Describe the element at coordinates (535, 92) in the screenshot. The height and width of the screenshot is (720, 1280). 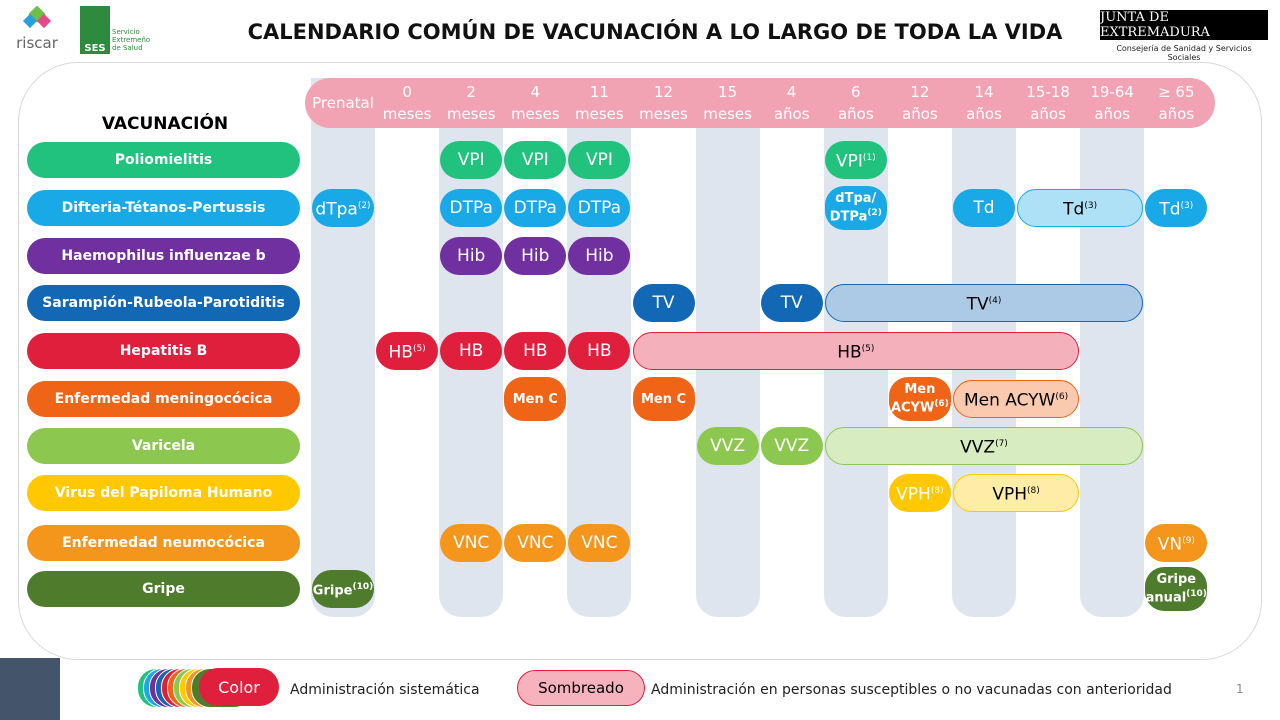
I see `column-header-line: 4` at that location.